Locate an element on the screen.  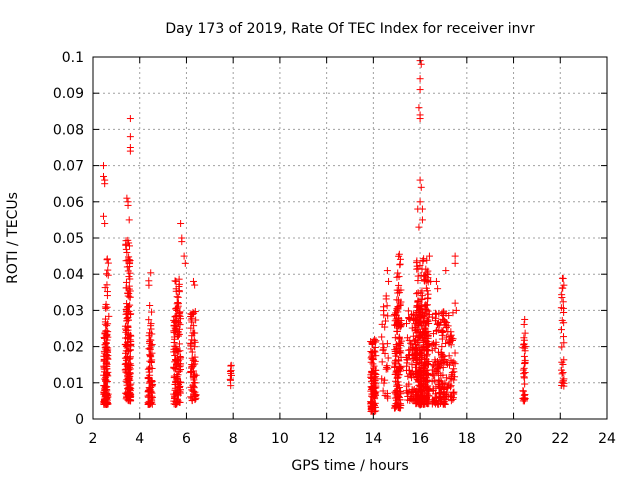
y-tick-label: 0.1 is located at coordinates (73, 58).